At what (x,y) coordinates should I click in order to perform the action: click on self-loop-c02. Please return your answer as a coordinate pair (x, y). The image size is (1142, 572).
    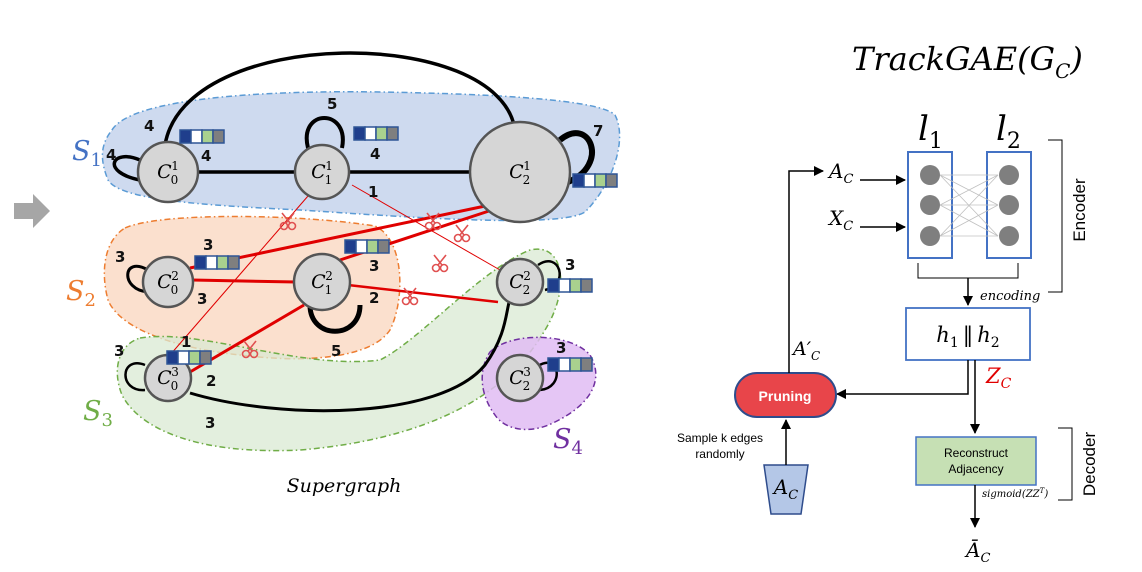
    Looking at the image, I should click on (137, 279).